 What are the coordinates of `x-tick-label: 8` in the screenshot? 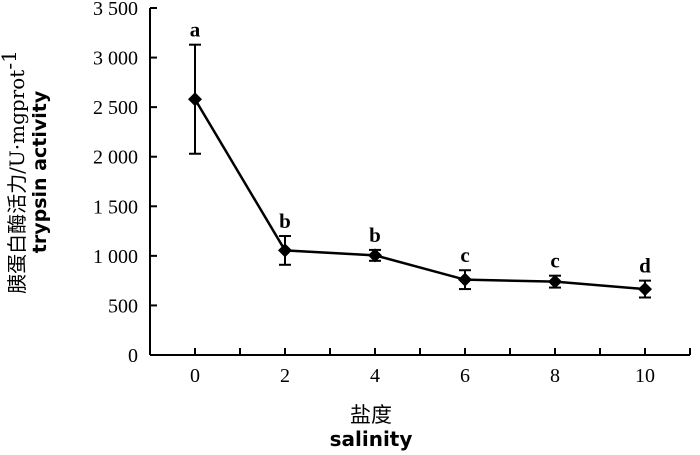 It's located at (555, 376).